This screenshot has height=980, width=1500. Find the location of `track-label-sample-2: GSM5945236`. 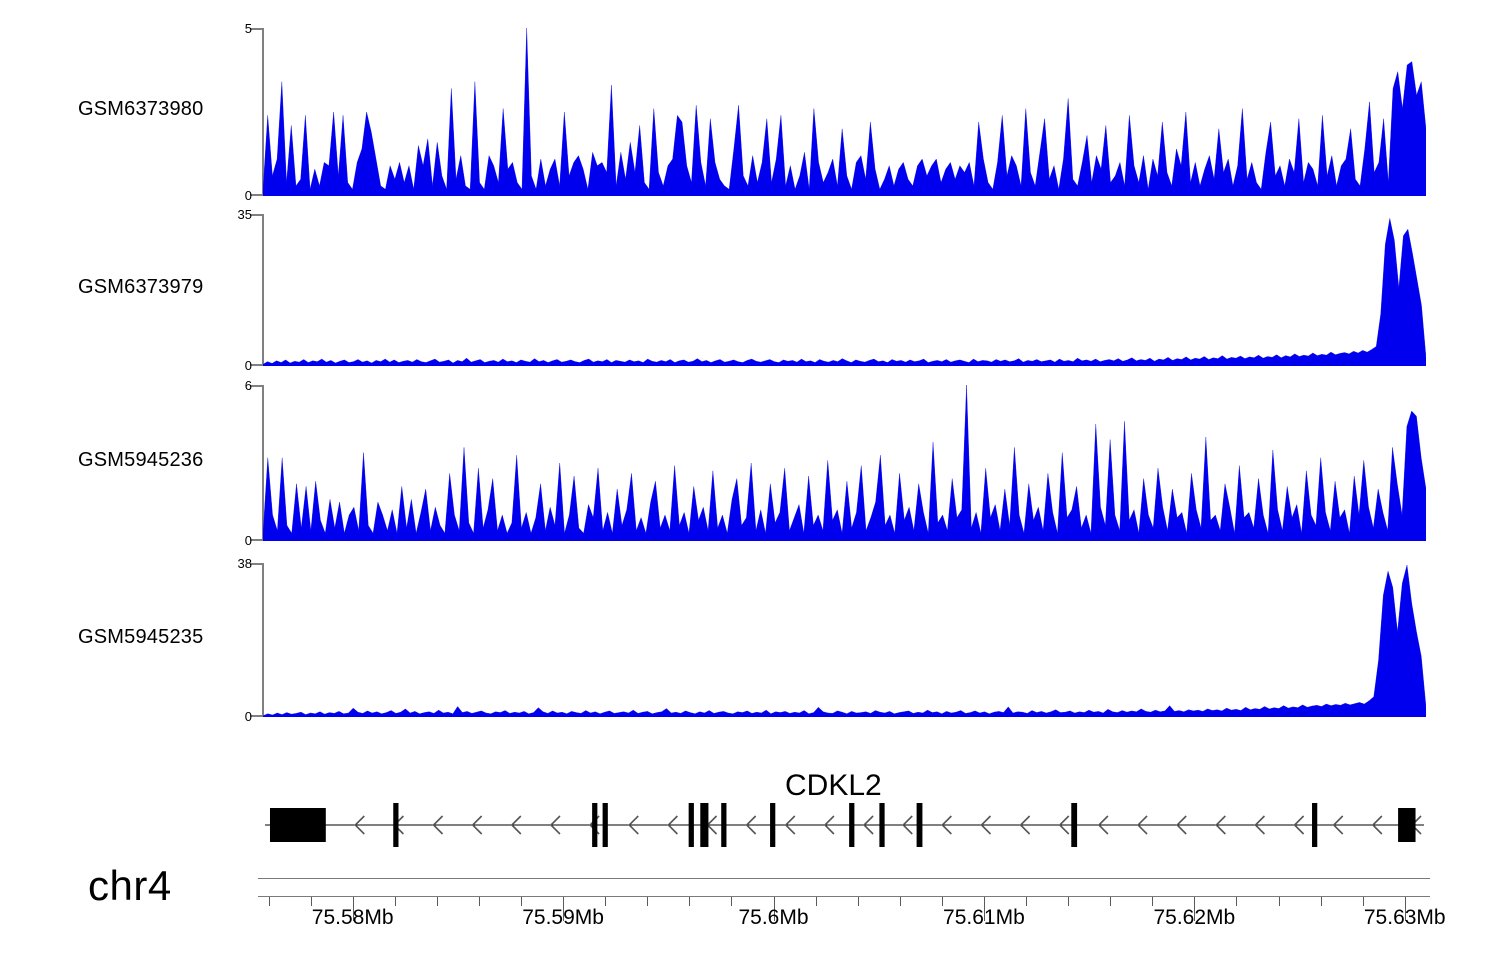

track-label-sample-2: GSM5945236 is located at coordinates (141, 460).